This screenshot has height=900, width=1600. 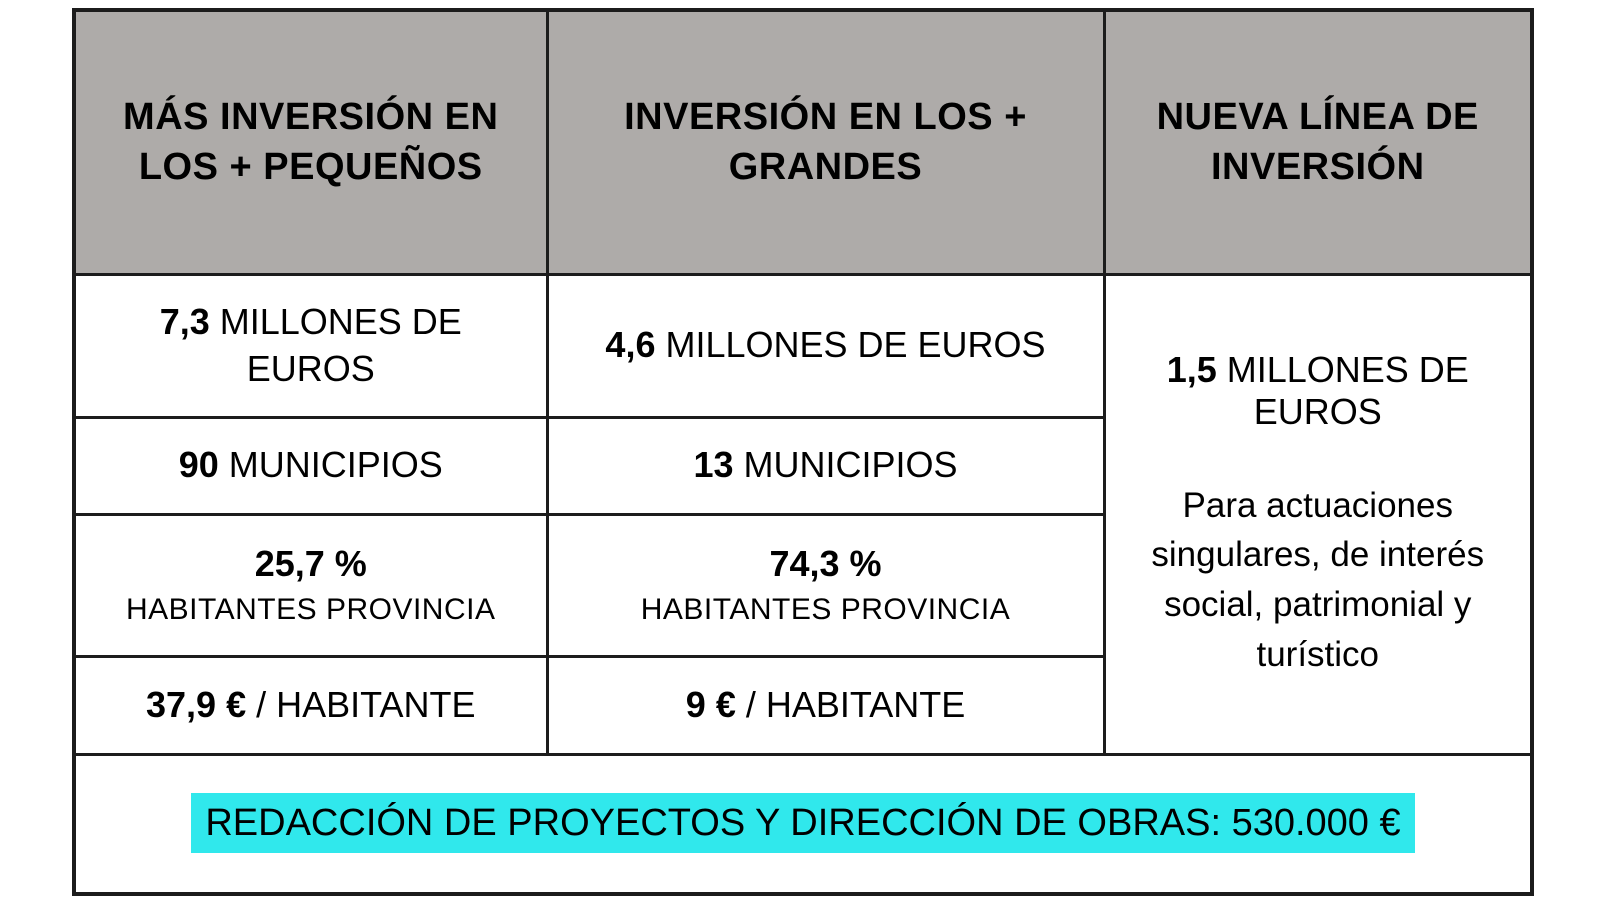 I want to click on cell-grandes-porcentaje: 74,3 % HABITANTES PROVINCIA, so click(x=825, y=585).